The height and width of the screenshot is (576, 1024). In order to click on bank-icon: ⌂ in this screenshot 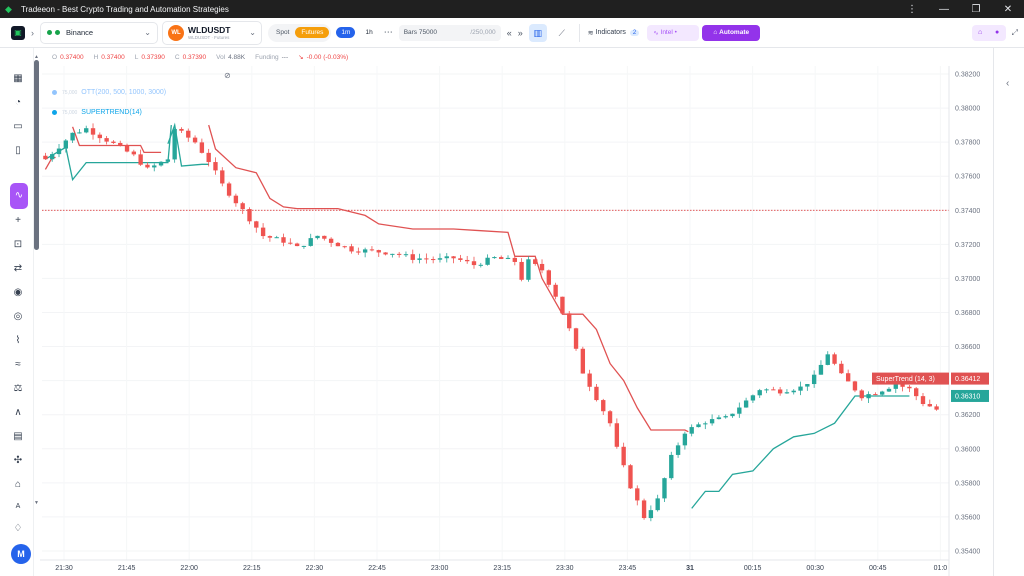, I will do `click(18, 484)`.